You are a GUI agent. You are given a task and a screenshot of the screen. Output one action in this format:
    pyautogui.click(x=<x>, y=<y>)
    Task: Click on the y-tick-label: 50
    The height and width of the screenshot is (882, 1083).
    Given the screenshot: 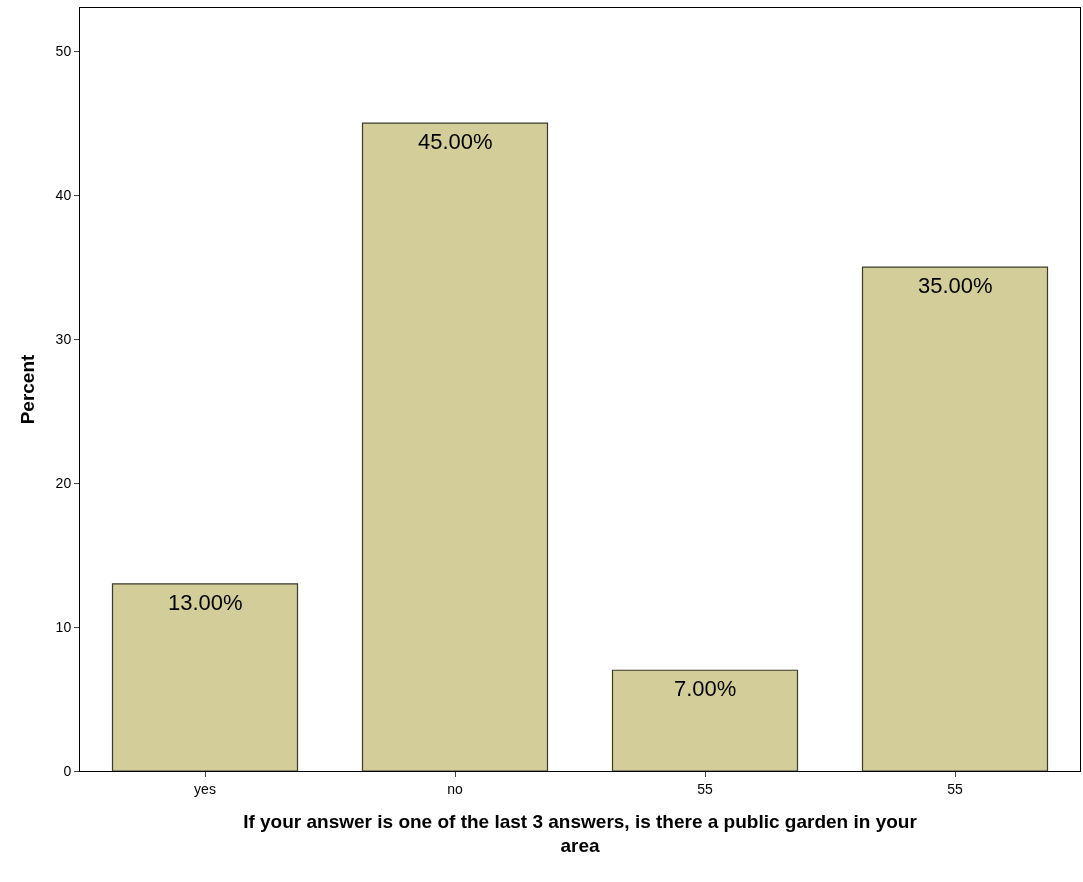 What is the action you would take?
    pyautogui.click(x=63, y=51)
    